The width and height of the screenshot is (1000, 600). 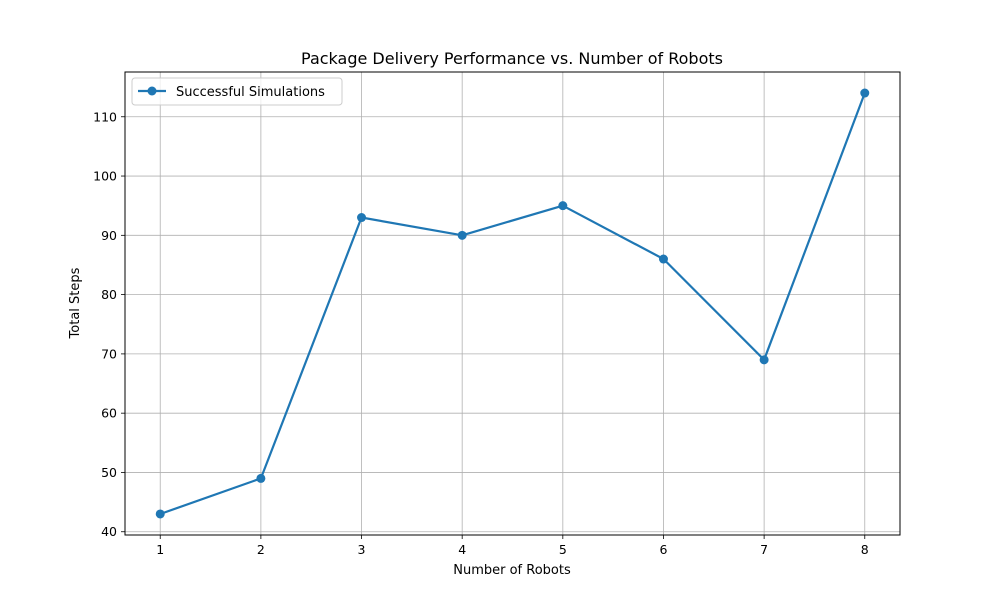 I want to click on x-axis-label: Number of Robots, so click(x=512, y=570).